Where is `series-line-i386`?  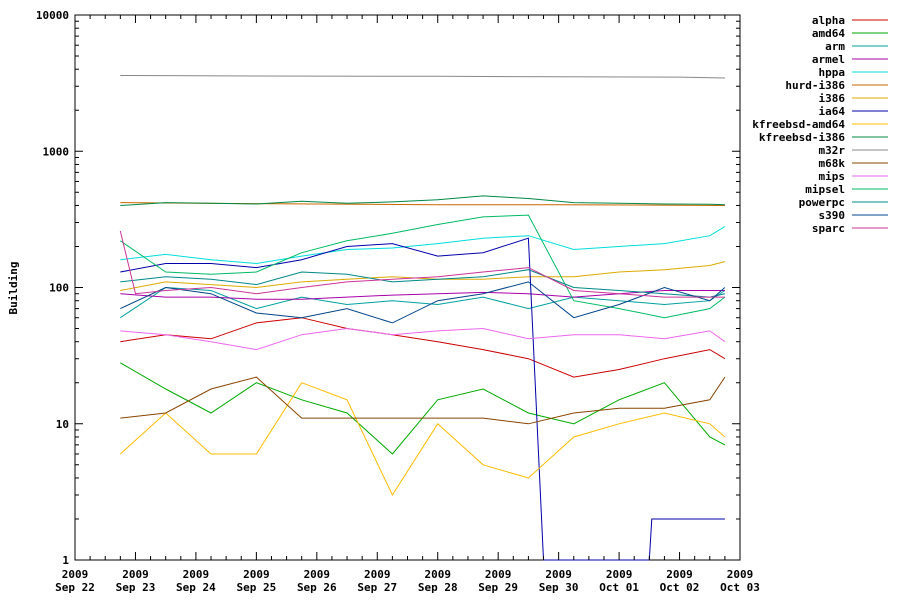 series-line-i386 is located at coordinates (423, 276).